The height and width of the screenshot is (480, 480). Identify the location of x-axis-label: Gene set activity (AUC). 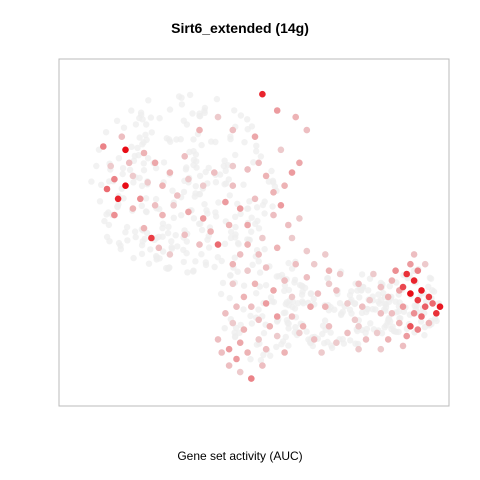
(240, 456).